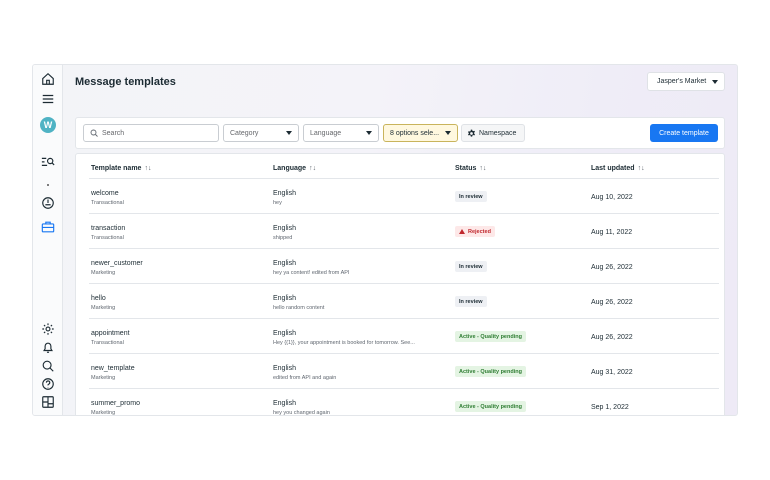 The image size is (770, 480). What do you see at coordinates (48, 384) in the screenshot?
I see `help-icon` at bounding box center [48, 384].